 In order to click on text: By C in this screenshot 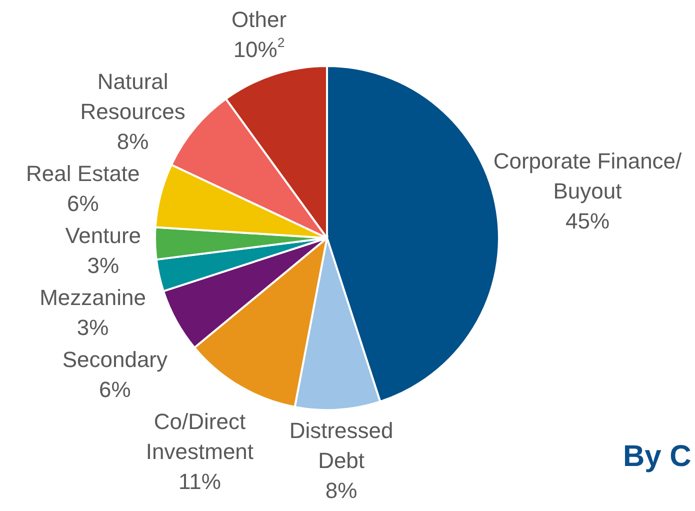, I will do `click(657, 457)`.